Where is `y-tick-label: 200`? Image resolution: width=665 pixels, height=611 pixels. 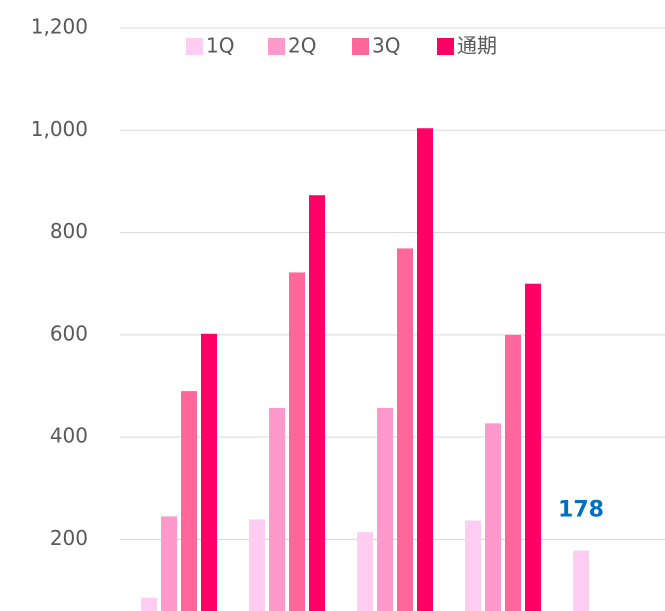
y-tick-label: 200 is located at coordinates (69, 538).